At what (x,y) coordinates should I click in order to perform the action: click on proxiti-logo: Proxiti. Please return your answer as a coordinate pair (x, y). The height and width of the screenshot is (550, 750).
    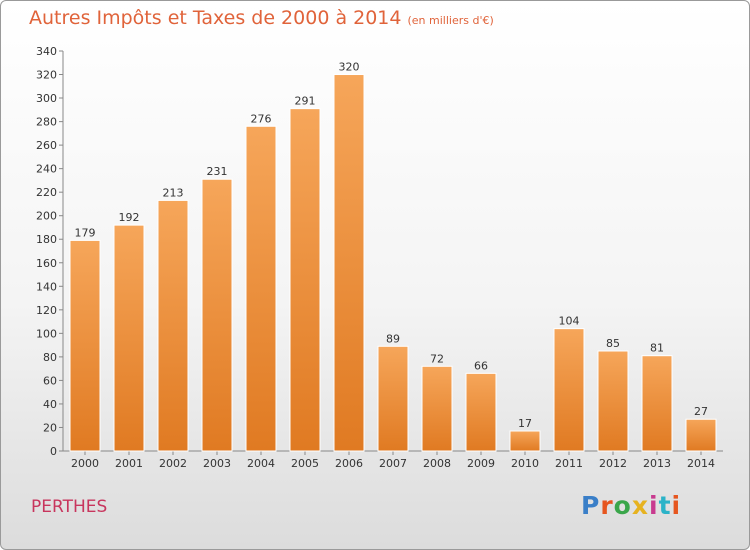
    Looking at the image, I should click on (631, 505).